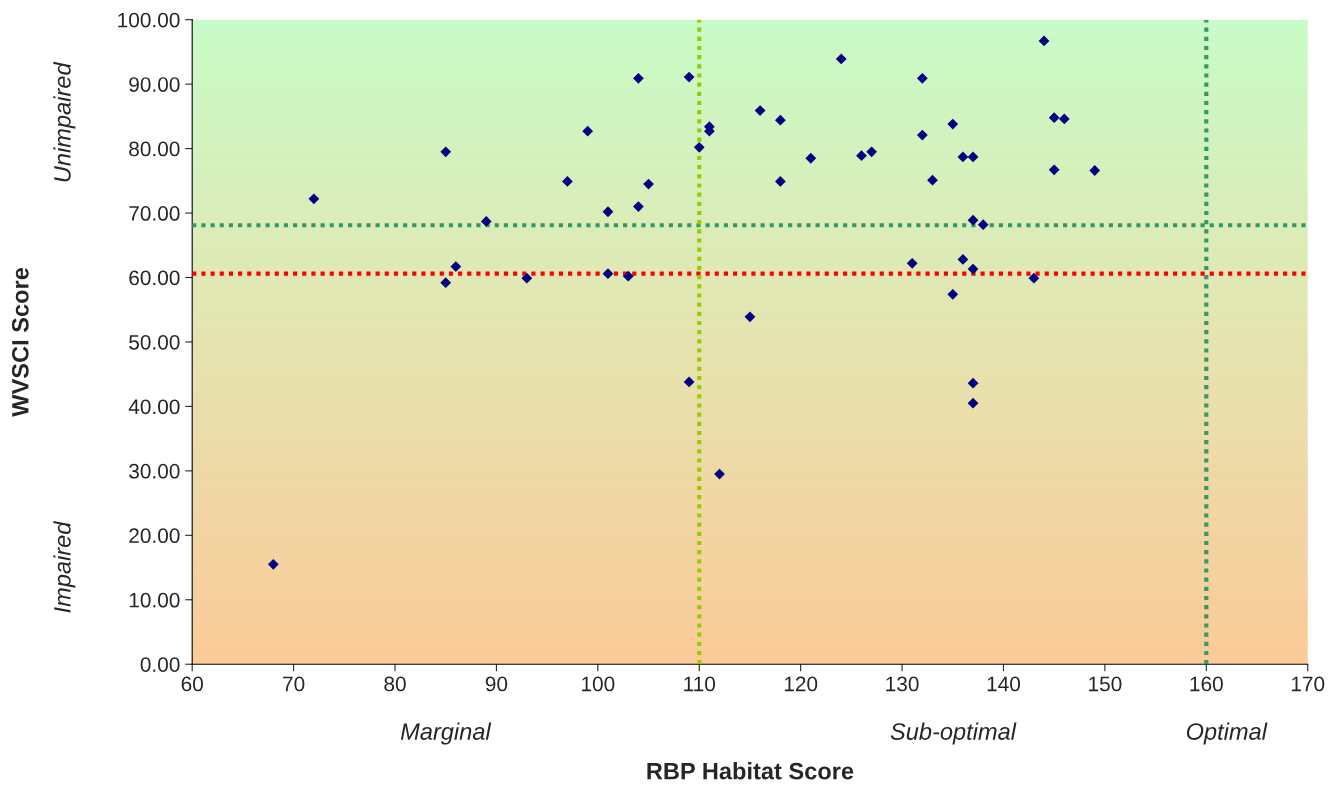 This screenshot has height=787, width=1344. Describe the element at coordinates (1227, 733) in the screenshot. I see `text: Optimal` at that location.